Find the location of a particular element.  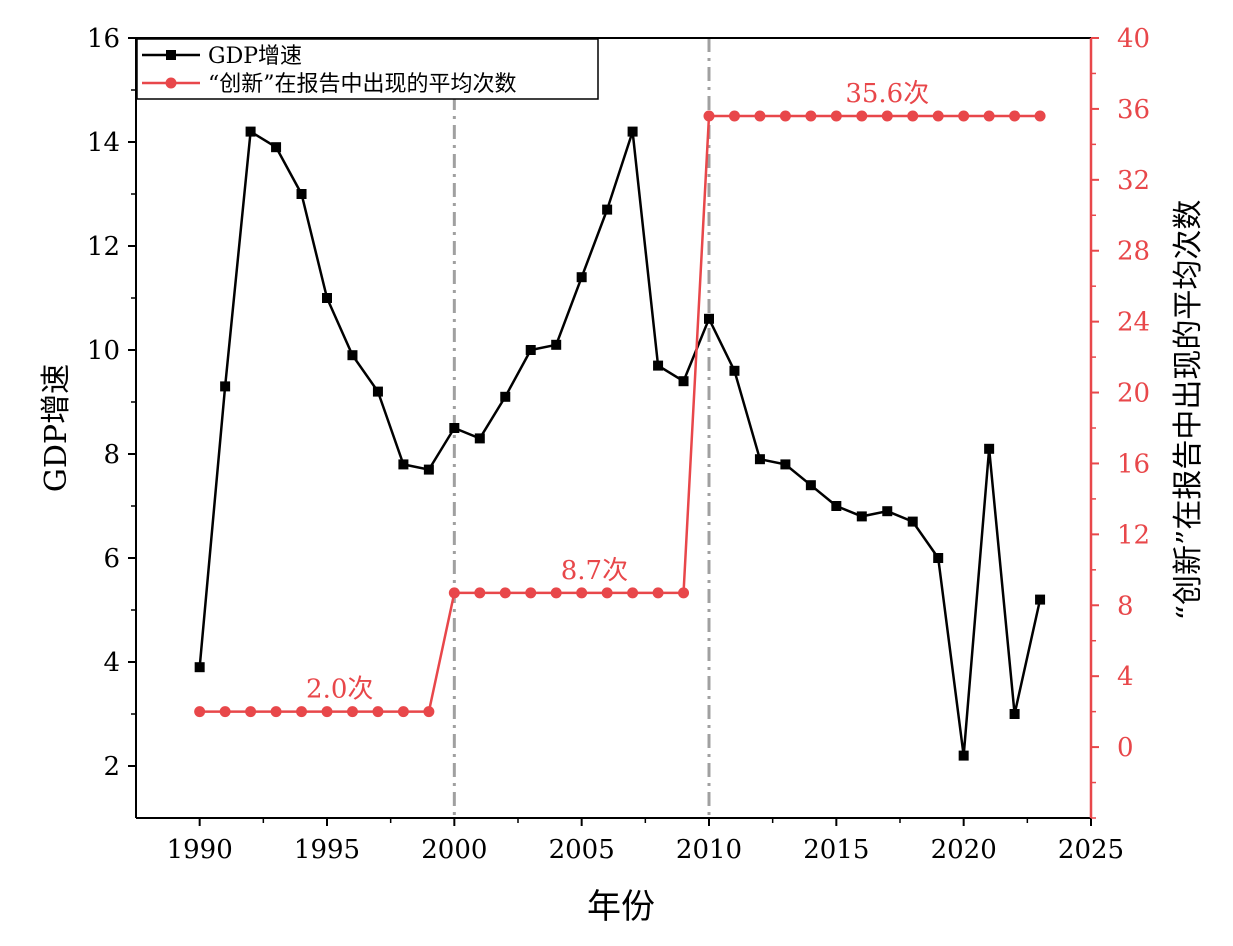

y-right-axis-title: “创新”在报告中出现的平均次数 is located at coordinates (1188, 410).